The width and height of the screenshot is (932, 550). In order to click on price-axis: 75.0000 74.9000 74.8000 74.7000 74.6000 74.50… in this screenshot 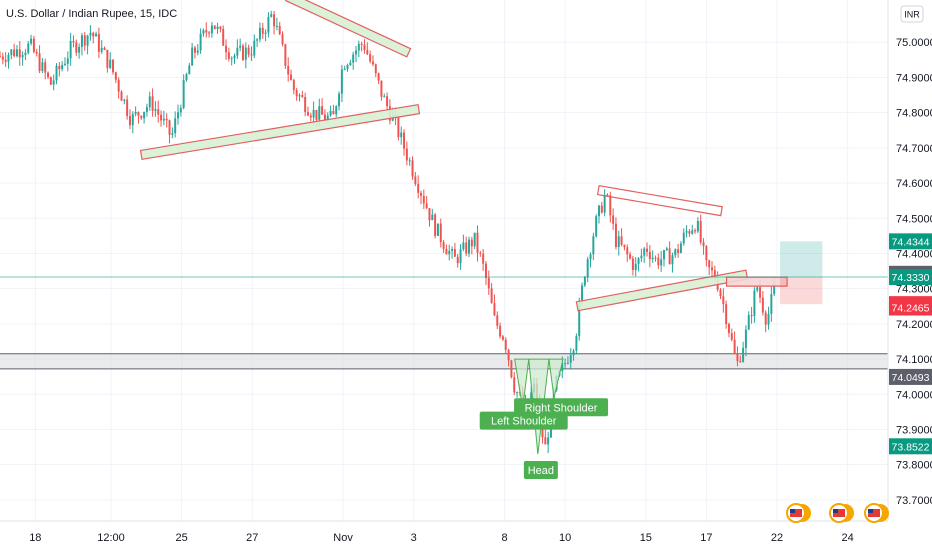, I will do `click(914, 272)`.